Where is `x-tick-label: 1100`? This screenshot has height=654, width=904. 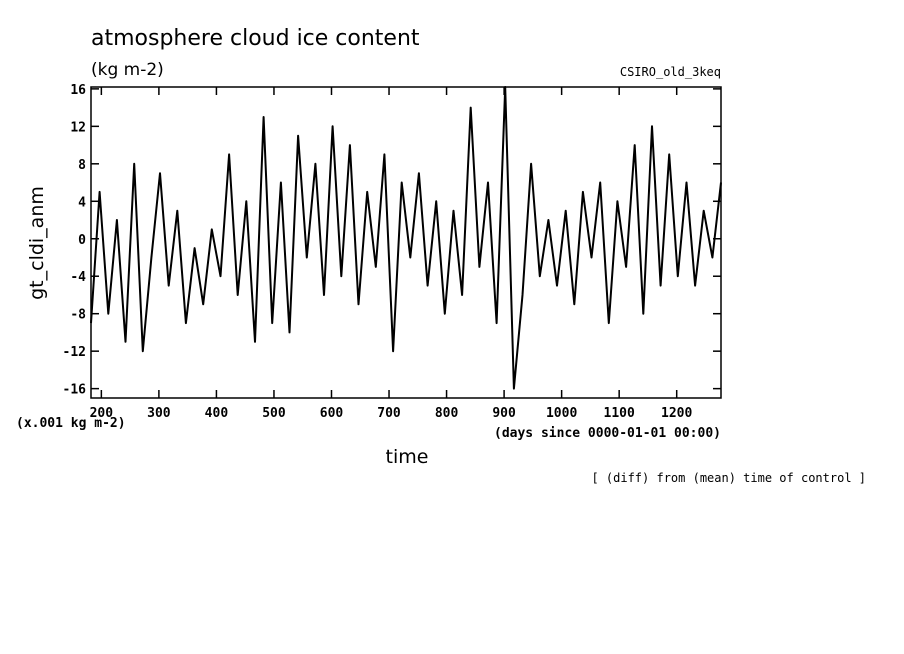
x-tick-label: 1100 is located at coordinates (619, 413).